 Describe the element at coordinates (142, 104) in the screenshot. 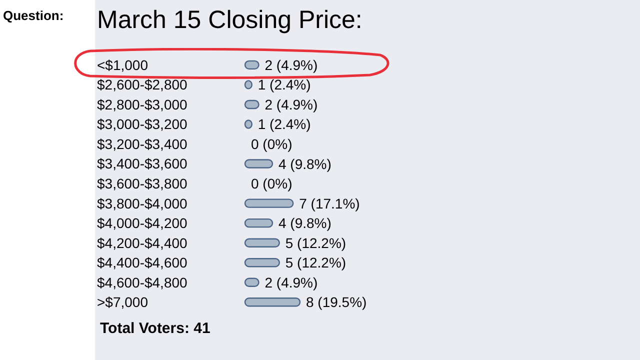

I see `y-tick-label: $2,800-$3,000` at that location.